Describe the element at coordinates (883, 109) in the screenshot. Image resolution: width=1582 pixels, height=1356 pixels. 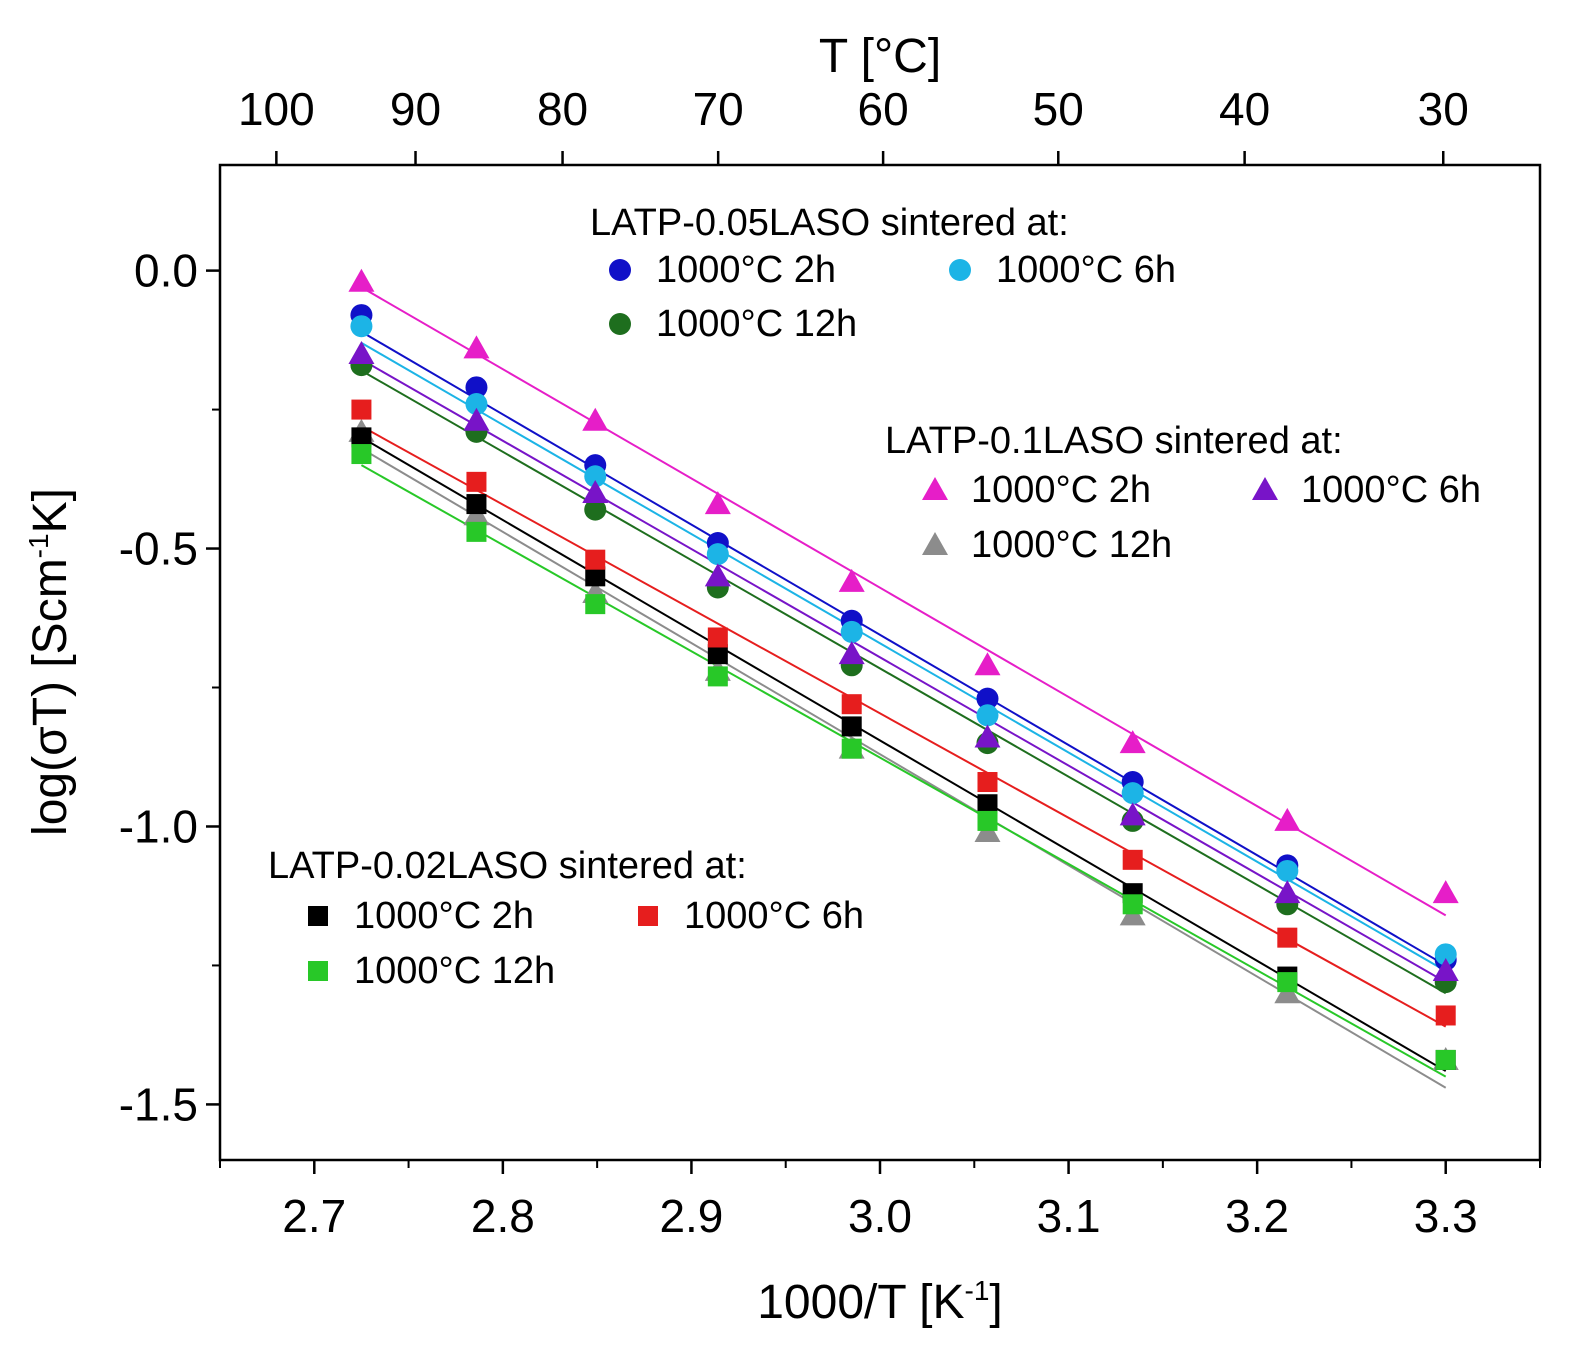
I see `top-tick-label: 60` at that location.